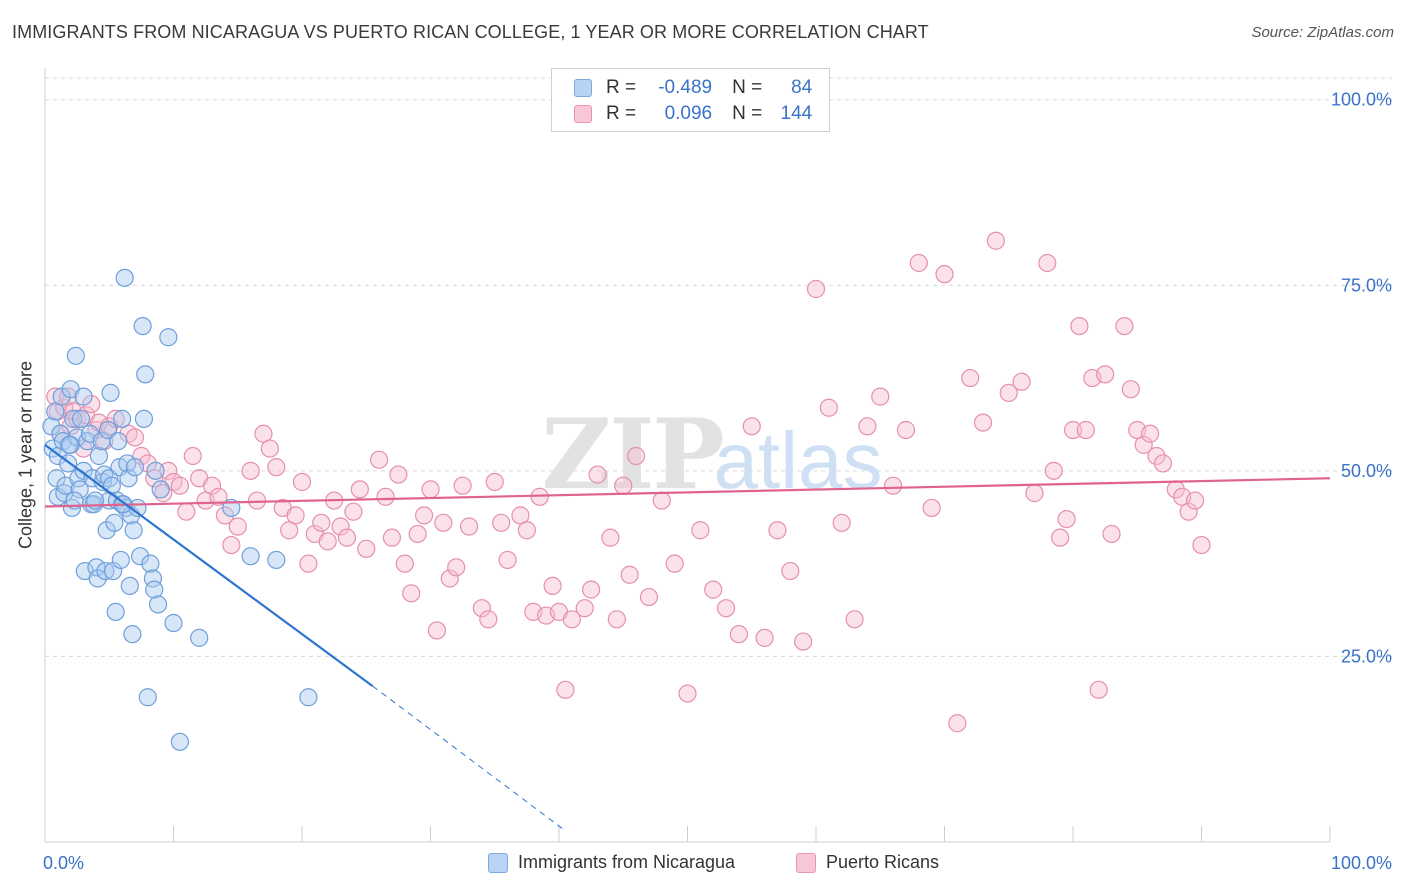 The image size is (1406, 892). Describe the element at coordinates (621, 113) in the screenshot. I see `r-label: R =` at that location.